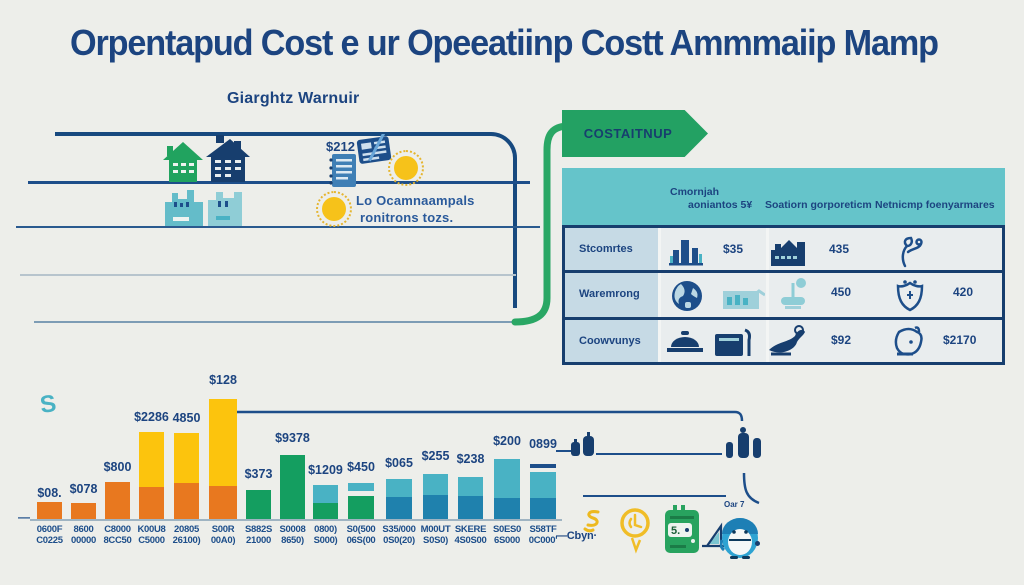 This screenshot has height=585, width=1024. Describe the element at coordinates (935, 205) in the screenshot. I see `col3-header: Netnicmp foenyarmares` at that location.